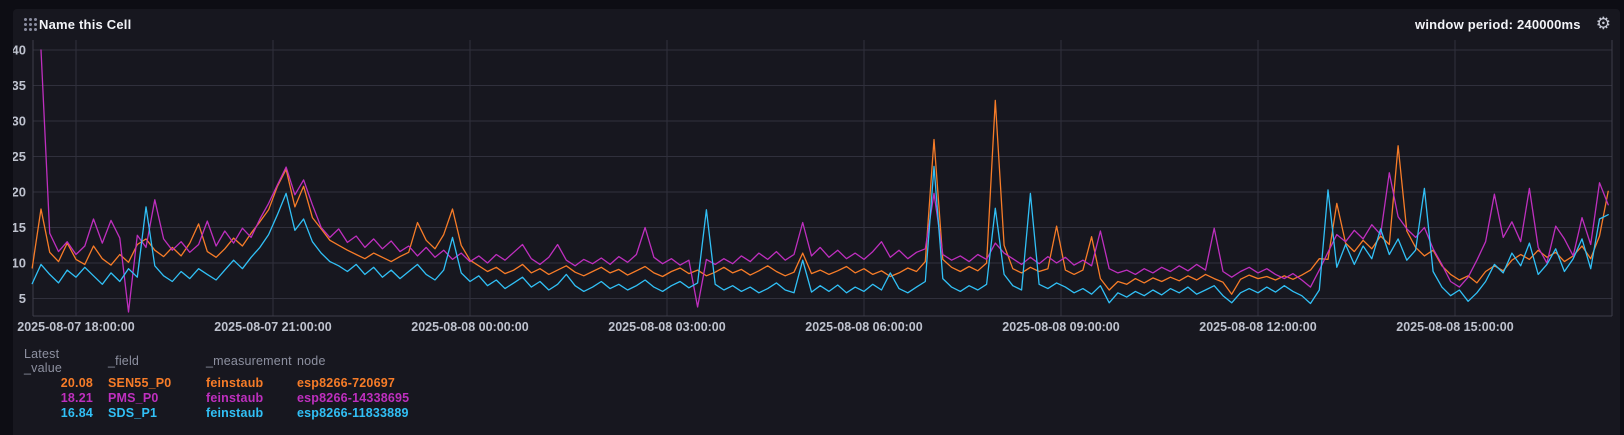 This screenshot has height=435, width=1624. I want to click on legend-header-node: node, so click(311, 361).